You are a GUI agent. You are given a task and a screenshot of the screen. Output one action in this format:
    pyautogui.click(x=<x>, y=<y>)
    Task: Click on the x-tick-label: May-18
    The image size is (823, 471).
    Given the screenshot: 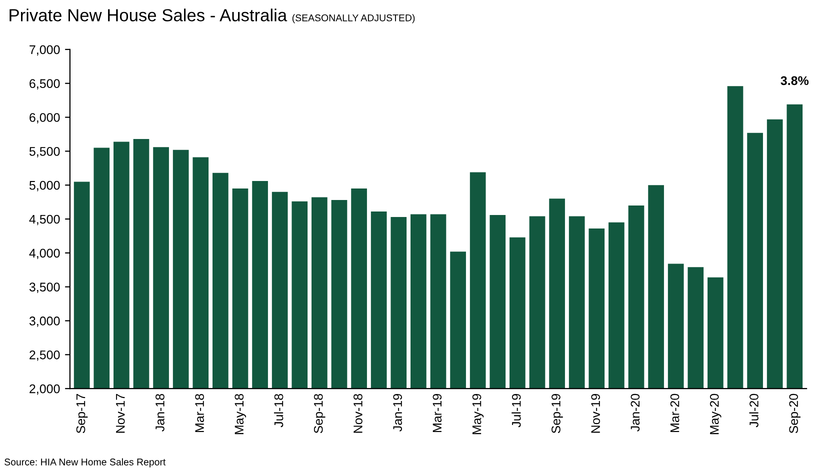 What is the action you would take?
    pyautogui.click(x=240, y=414)
    